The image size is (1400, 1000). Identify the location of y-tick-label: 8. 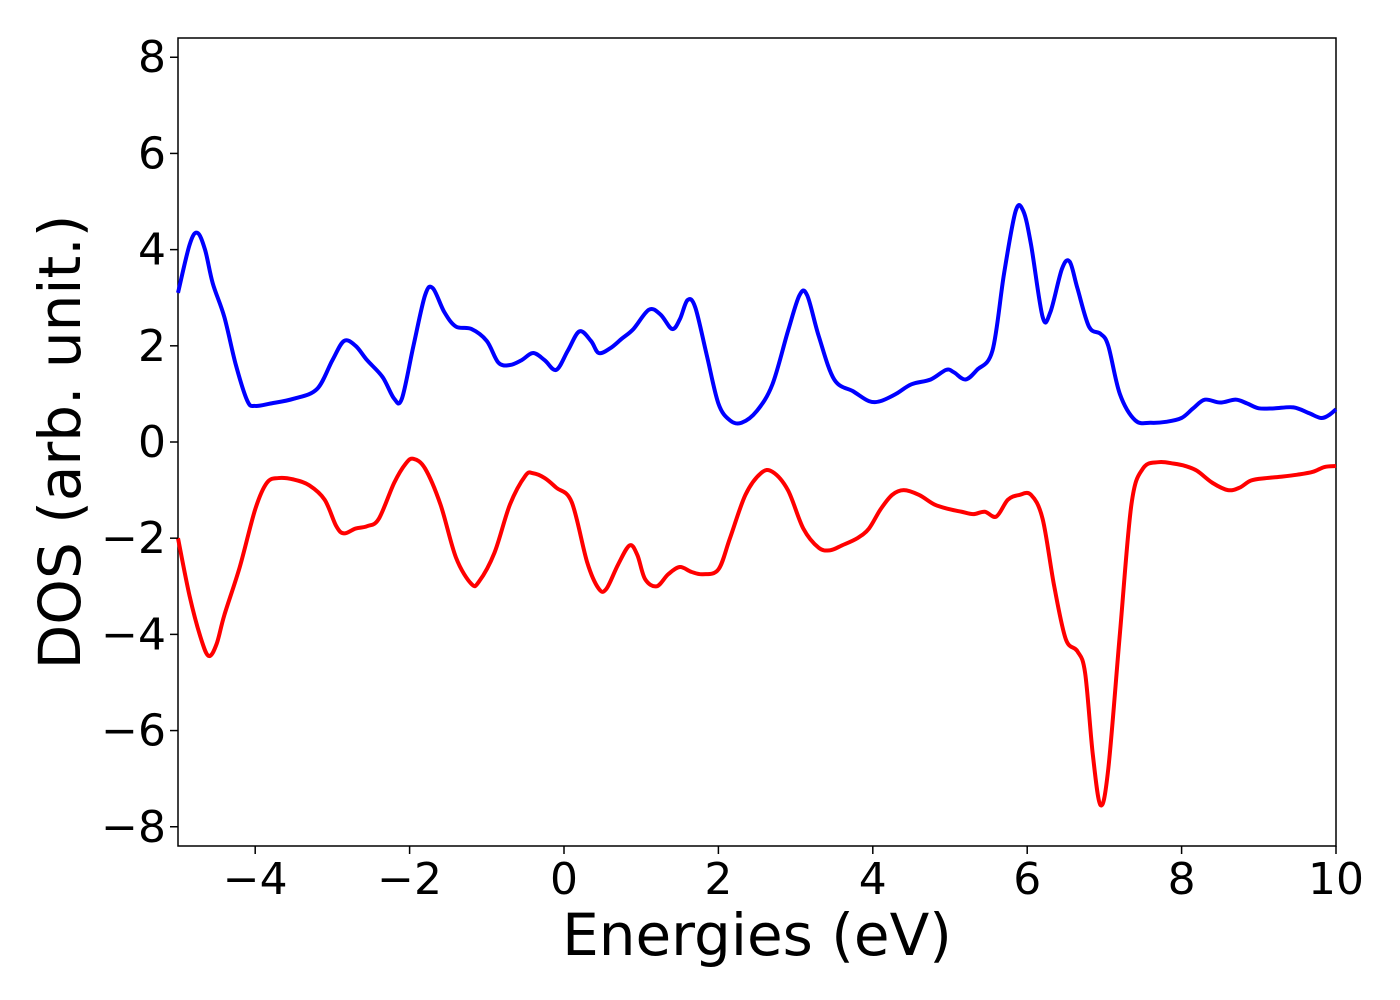
(152, 57).